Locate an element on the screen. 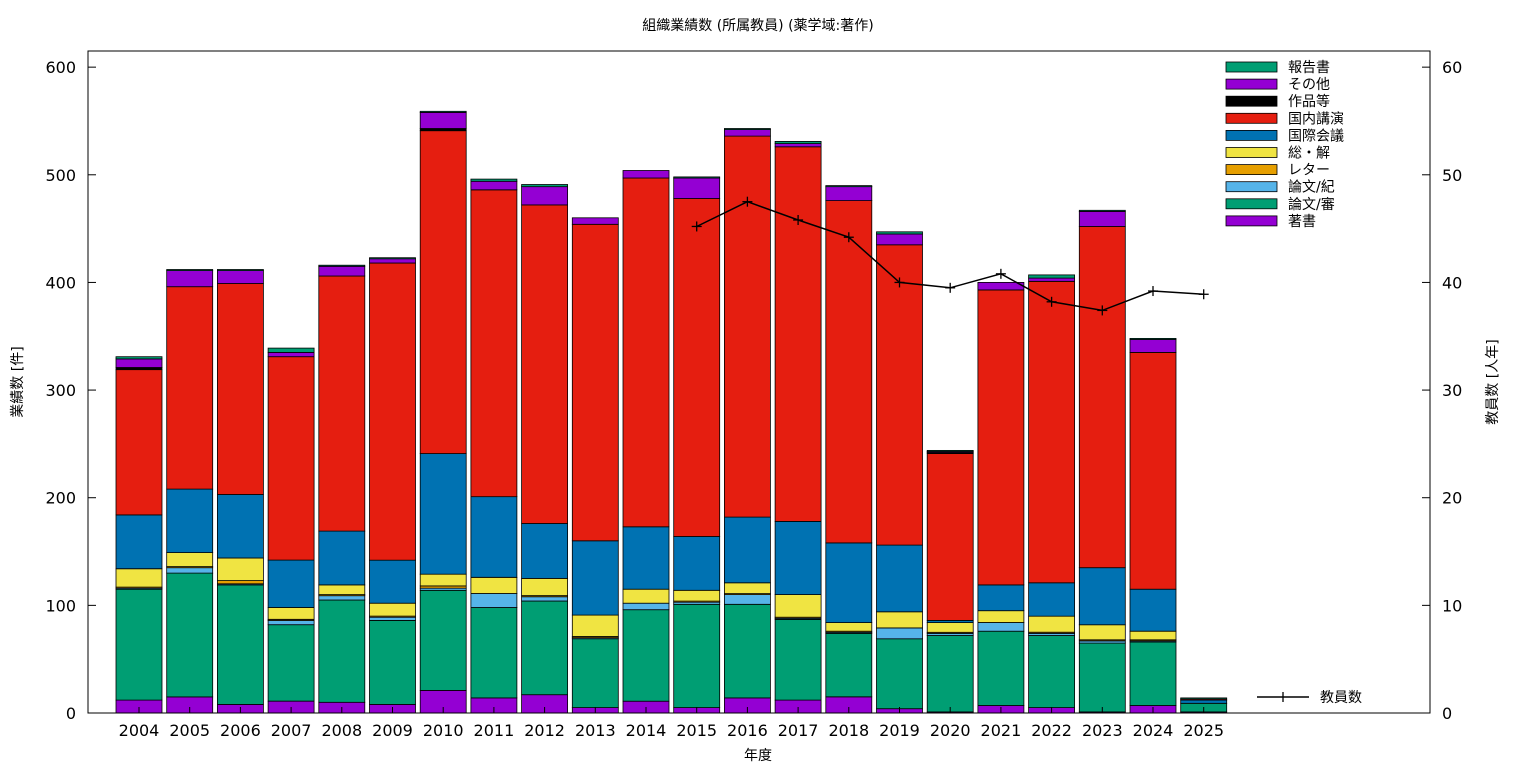  x-tick-label: 2020 is located at coordinates (950, 730).